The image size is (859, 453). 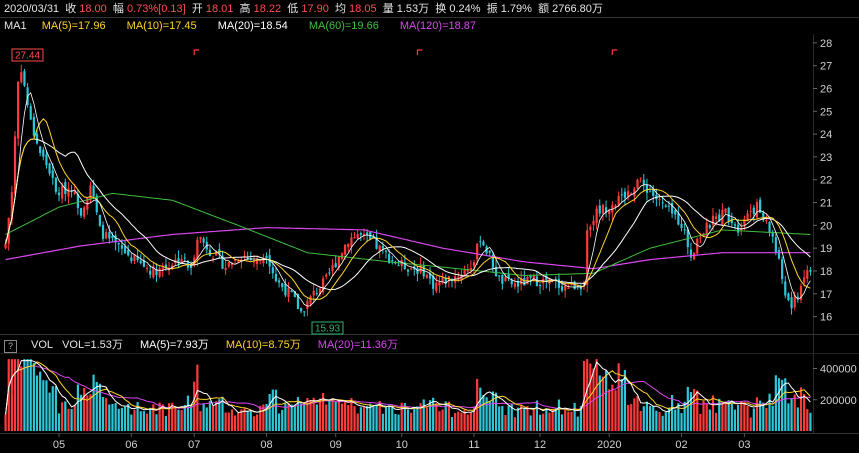 I want to click on change-label: 幅, so click(x=118, y=9).